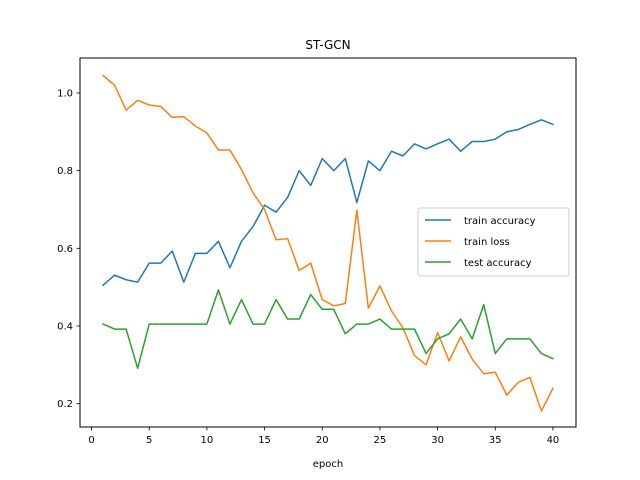 Image resolution: width=640 pixels, height=480 pixels. What do you see at coordinates (207, 440) in the screenshot?
I see `x-tick-label: 10` at bounding box center [207, 440].